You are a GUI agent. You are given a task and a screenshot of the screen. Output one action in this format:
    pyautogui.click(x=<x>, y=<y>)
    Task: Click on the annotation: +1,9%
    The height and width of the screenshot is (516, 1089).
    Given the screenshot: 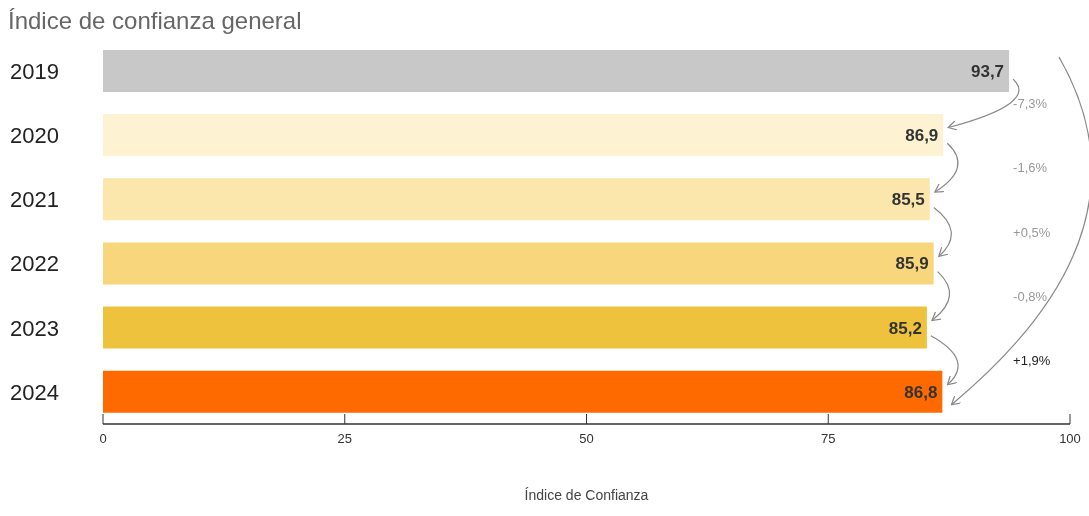 What is the action you would take?
    pyautogui.click(x=1032, y=360)
    